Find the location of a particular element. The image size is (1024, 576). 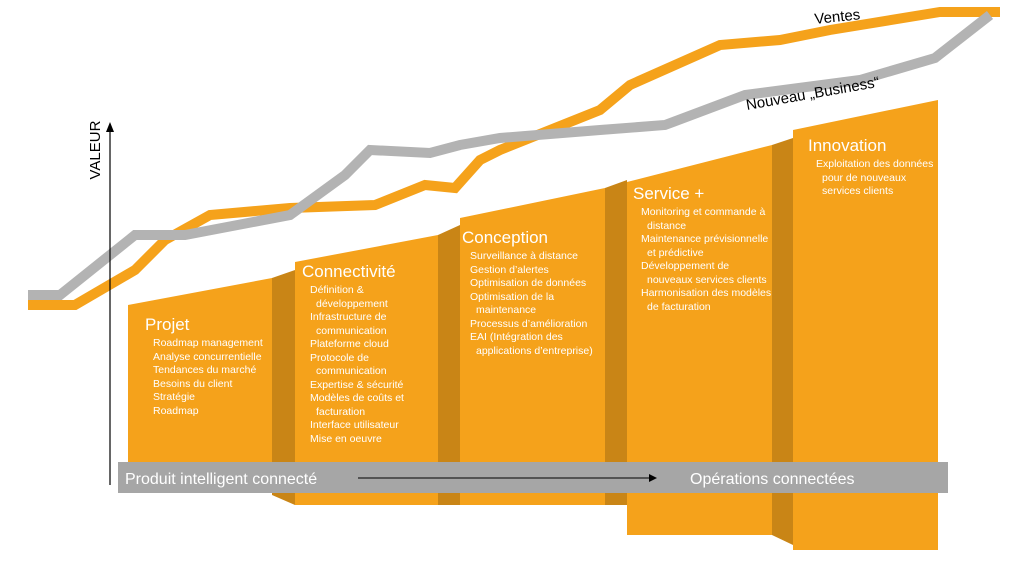

stage-item: Besoins du client is located at coordinates (193, 383).